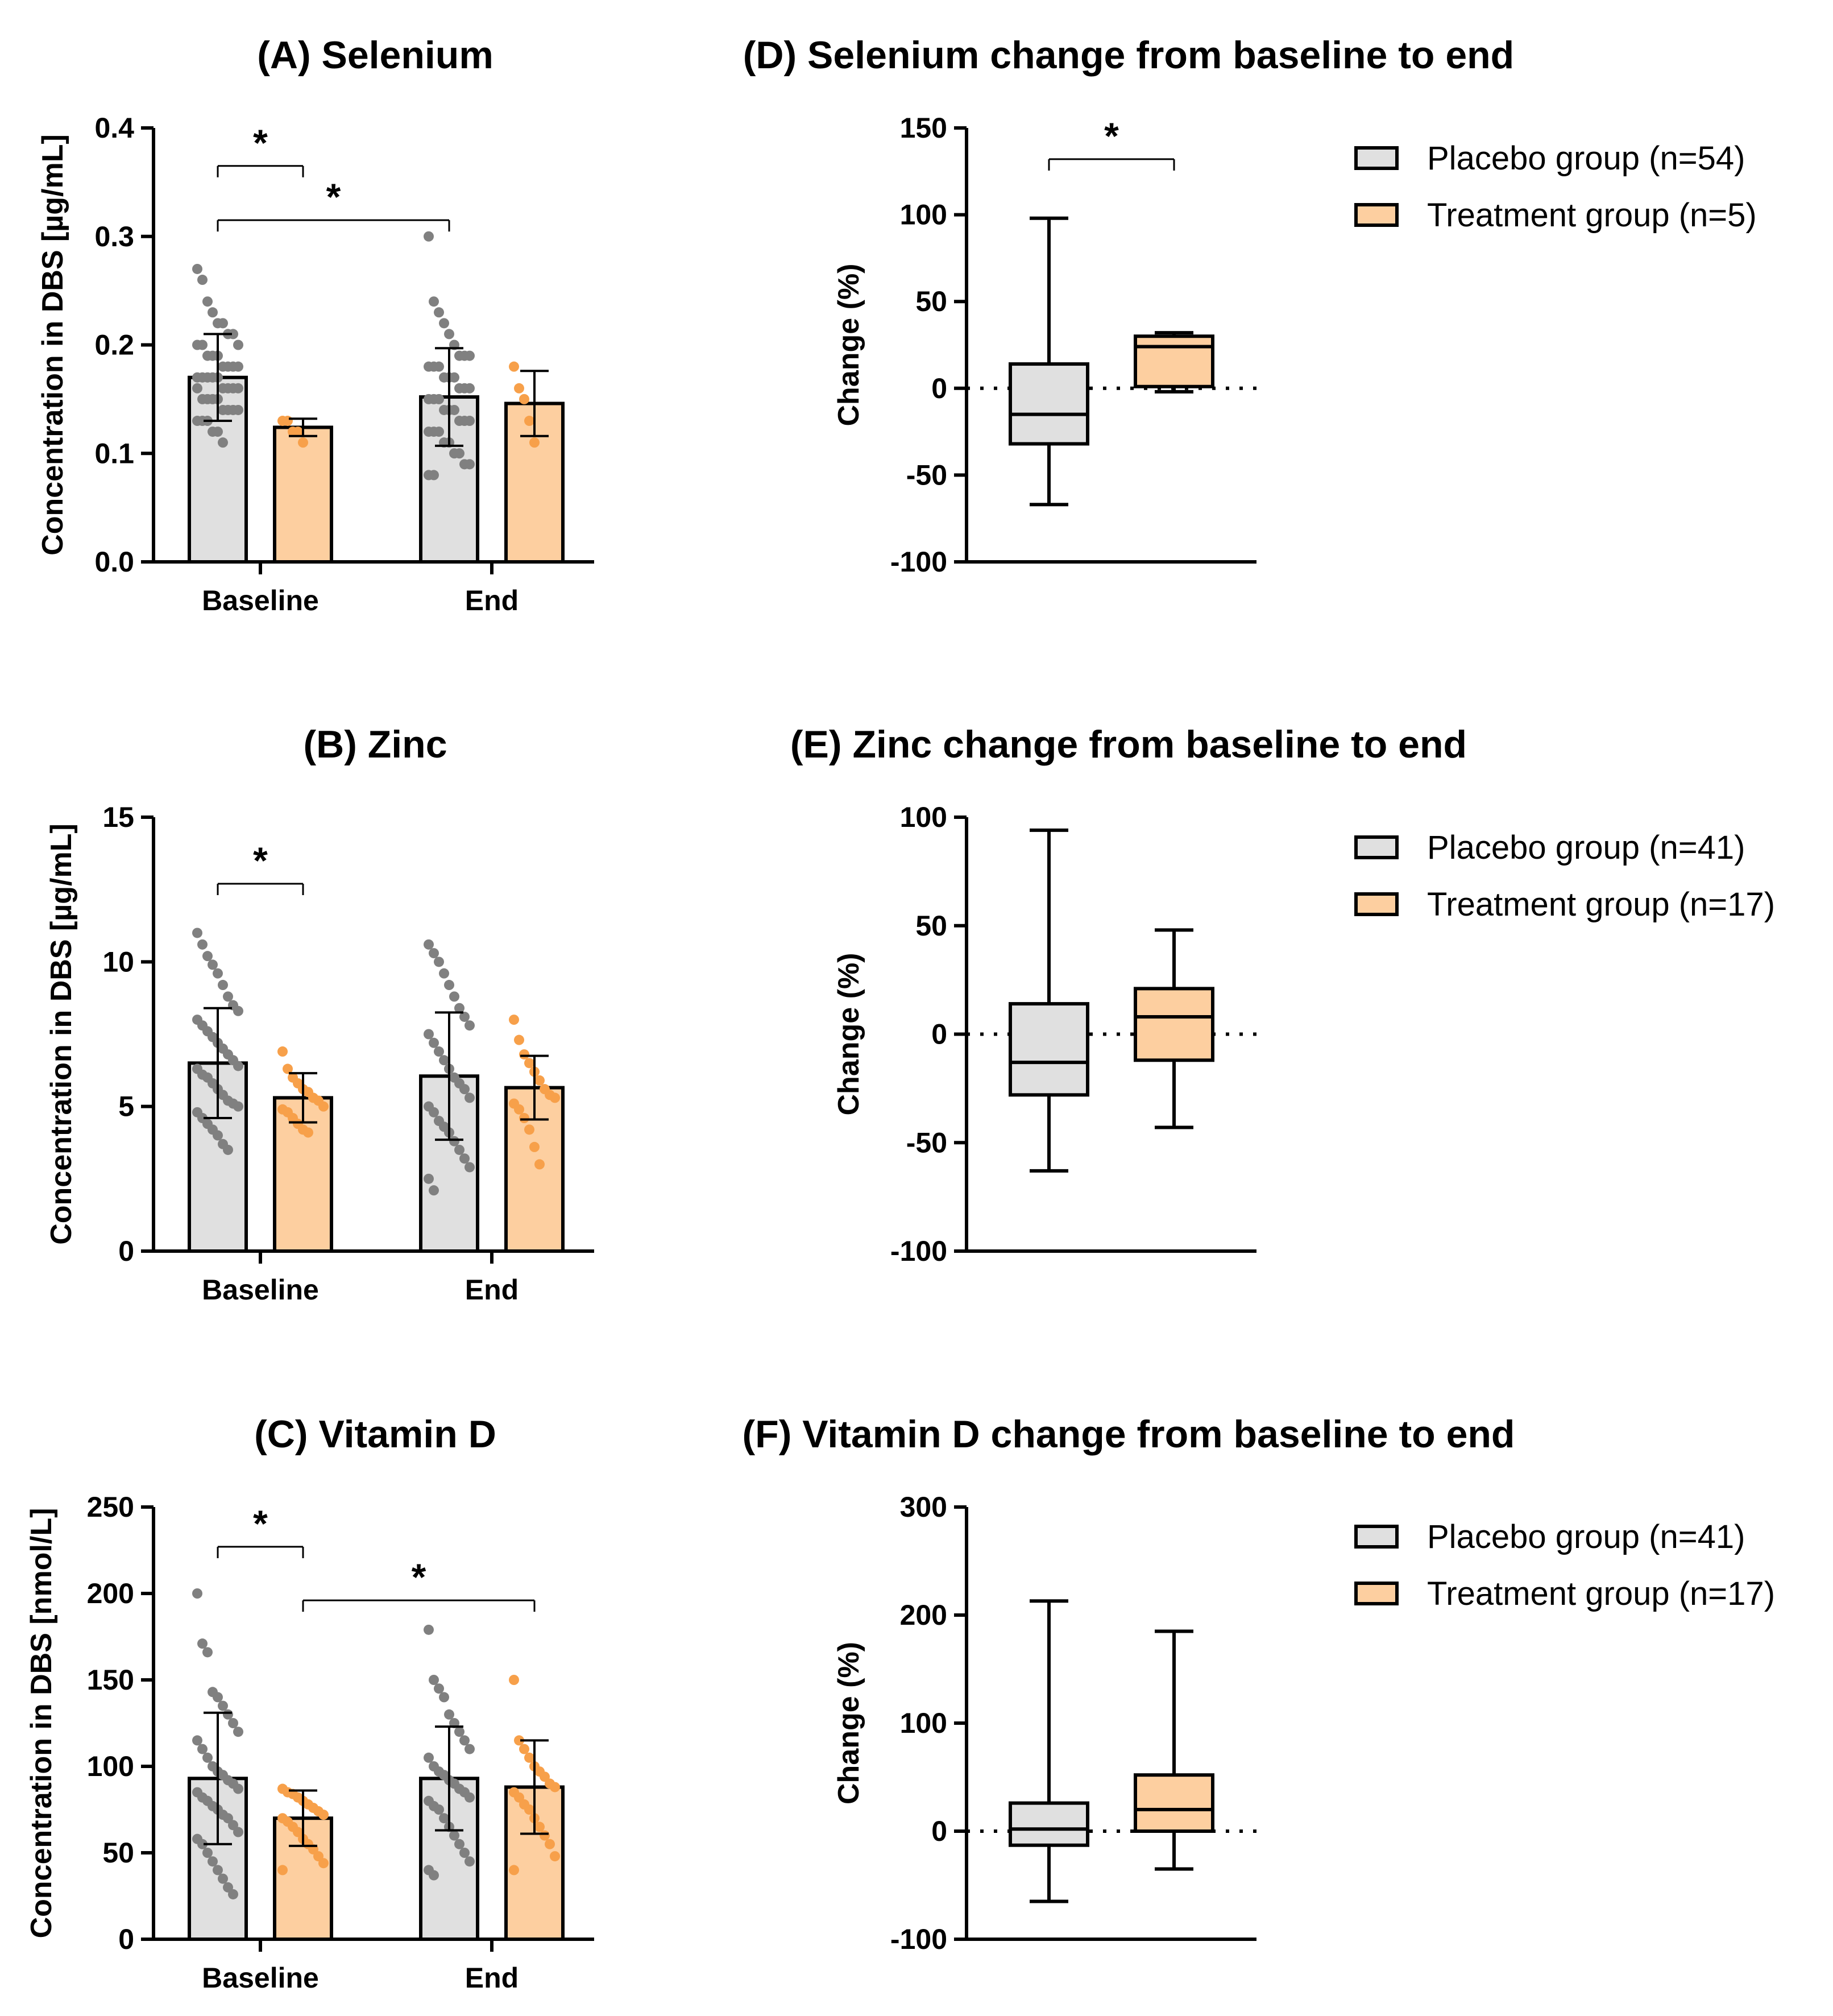 Image resolution: width=1833 pixels, height=2016 pixels. What do you see at coordinates (1377, 904) in the screenshot?
I see `legend-swatch-treatment` at bounding box center [1377, 904].